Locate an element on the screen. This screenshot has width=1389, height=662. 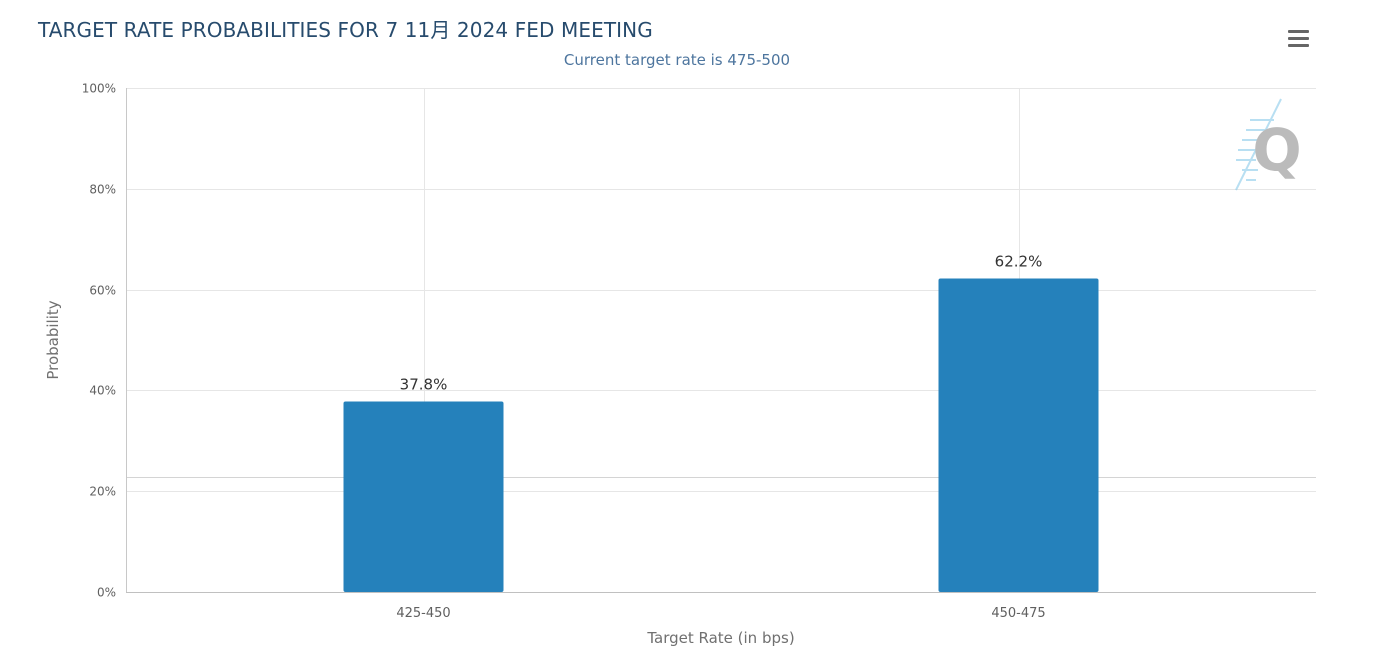
y-tick-label: 80% is located at coordinates (102, 190).